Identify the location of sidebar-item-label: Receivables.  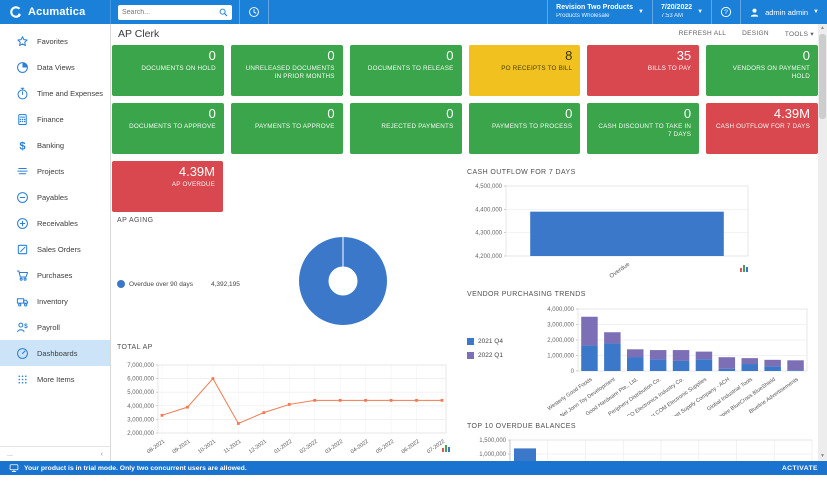
(57, 223).